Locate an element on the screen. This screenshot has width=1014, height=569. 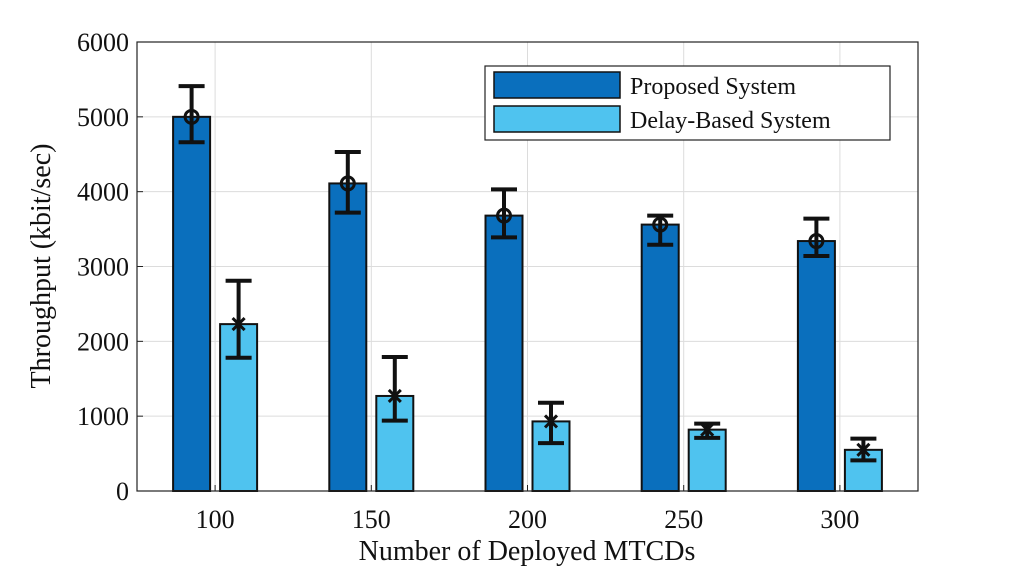
x-tick-label: 300 is located at coordinates (839, 519).